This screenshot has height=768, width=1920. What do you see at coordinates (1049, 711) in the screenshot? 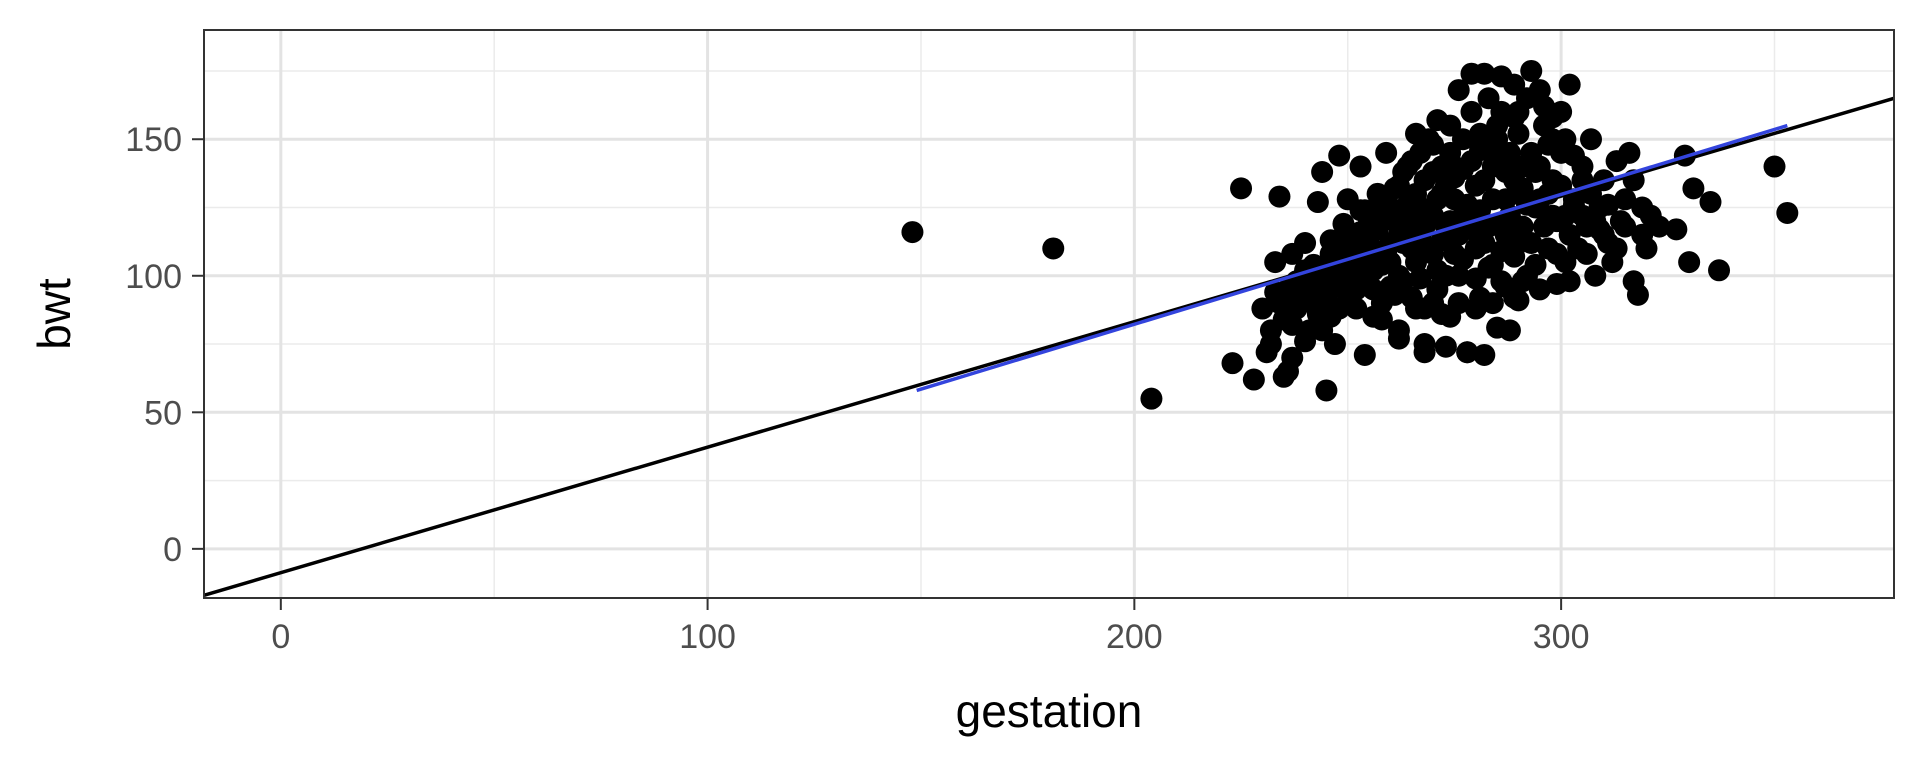
I see `x-axis-title: gestation` at bounding box center [1049, 711].